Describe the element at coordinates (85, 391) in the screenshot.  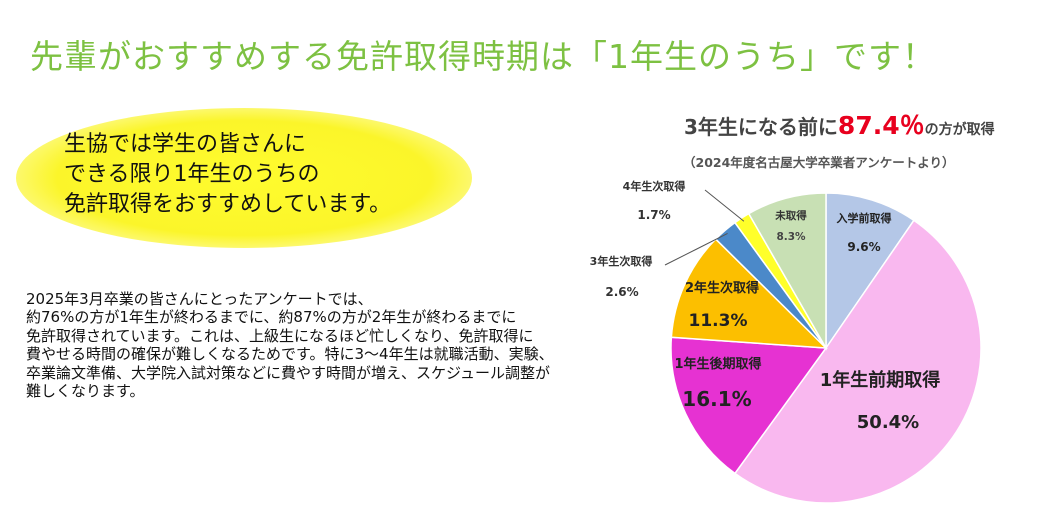
I see `body-line: 難しくなります。` at that location.